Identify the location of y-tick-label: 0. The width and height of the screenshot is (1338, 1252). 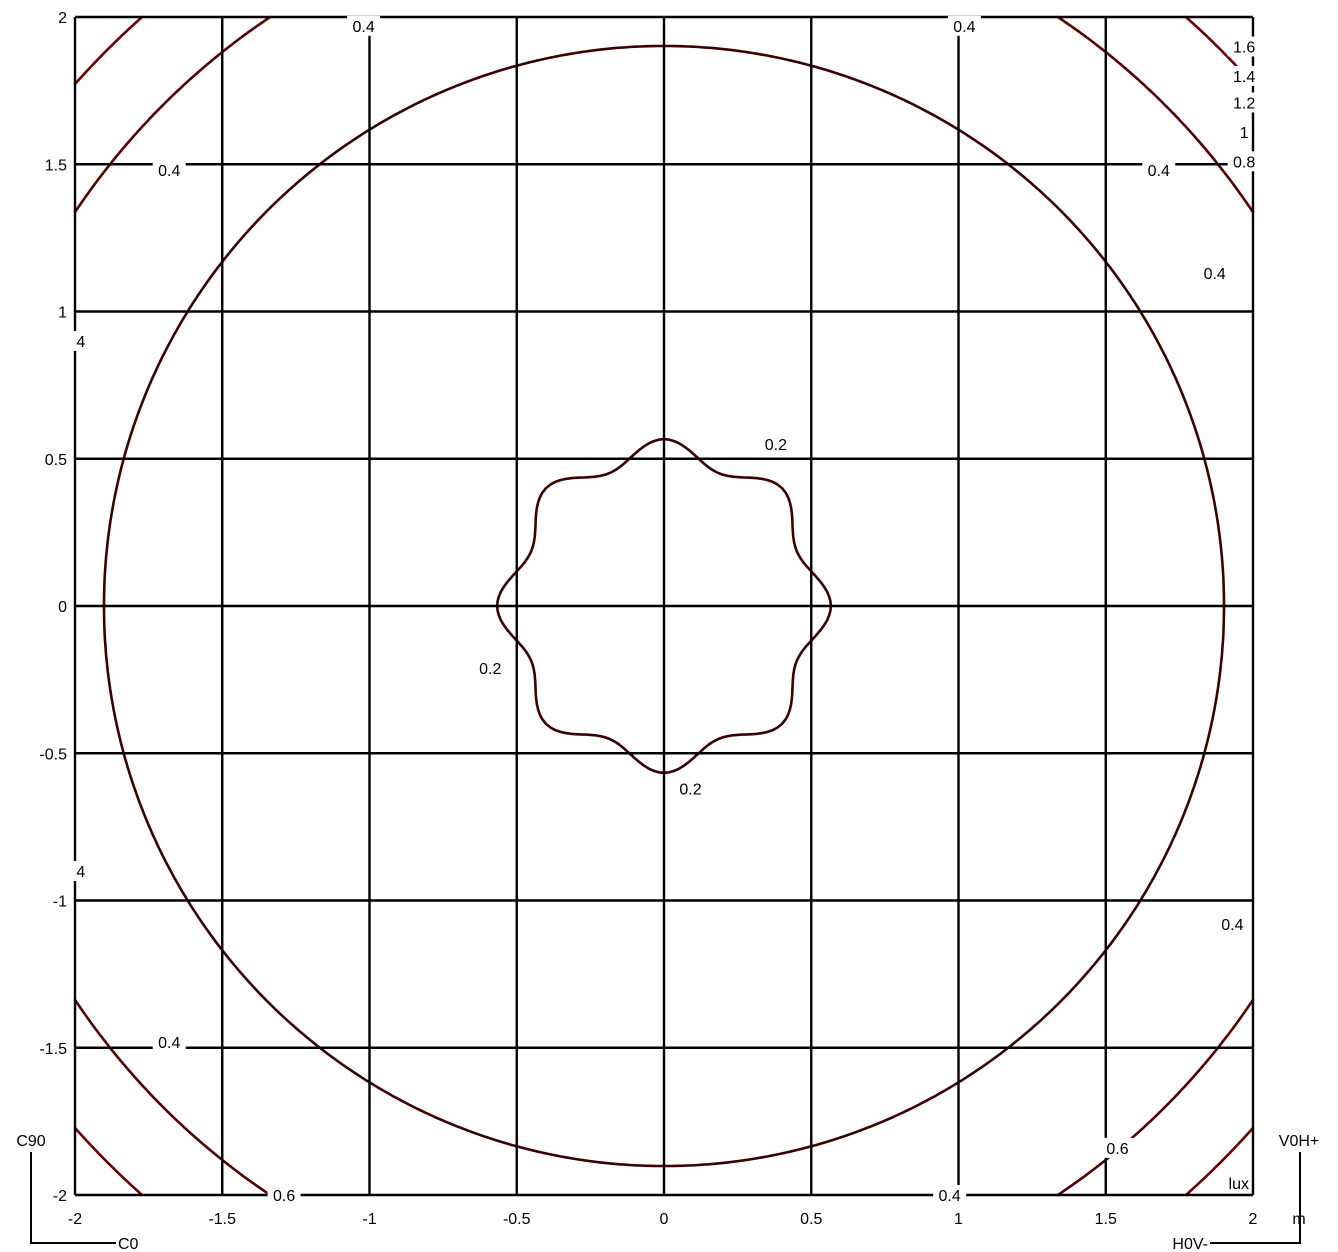
(62, 607).